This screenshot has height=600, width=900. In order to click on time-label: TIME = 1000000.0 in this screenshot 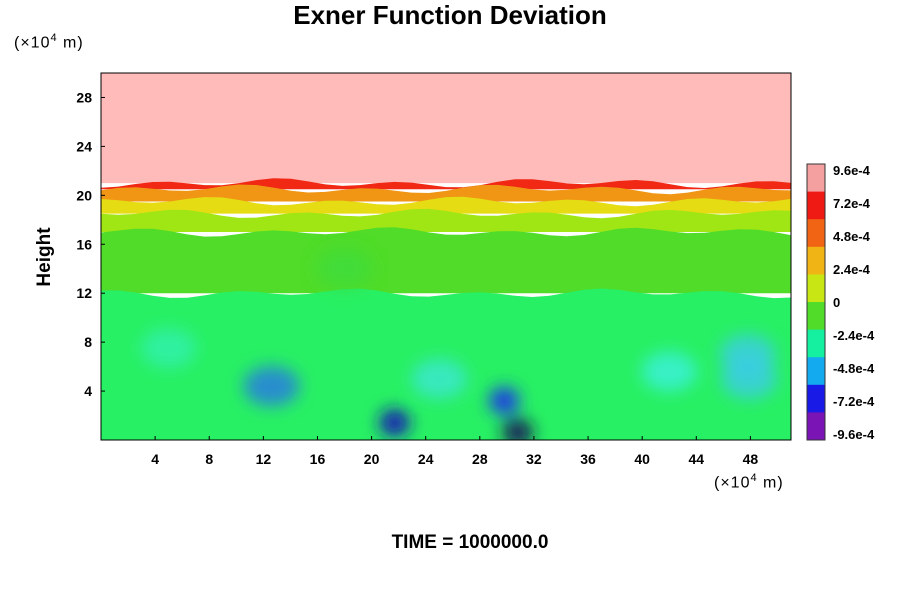, I will do `click(470, 542)`.